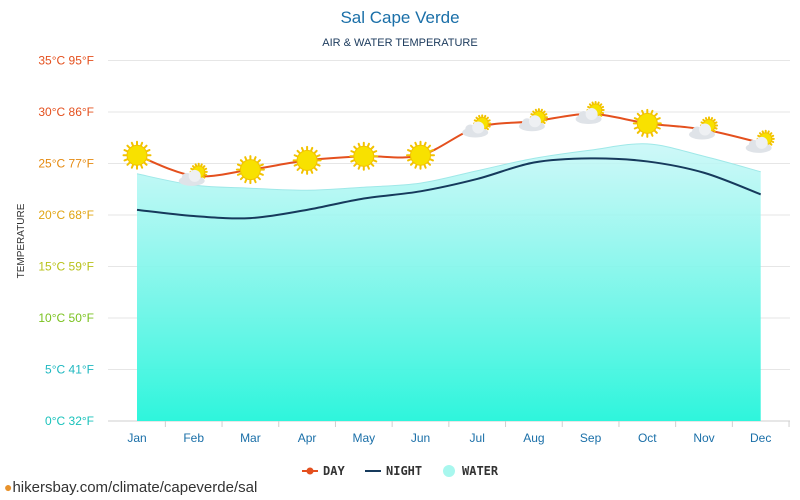 This screenshot has height=500, width=800. Describe the element at coordinates (480, 471) in the screenshot. I see `legend-water-label: WATER` at that location.